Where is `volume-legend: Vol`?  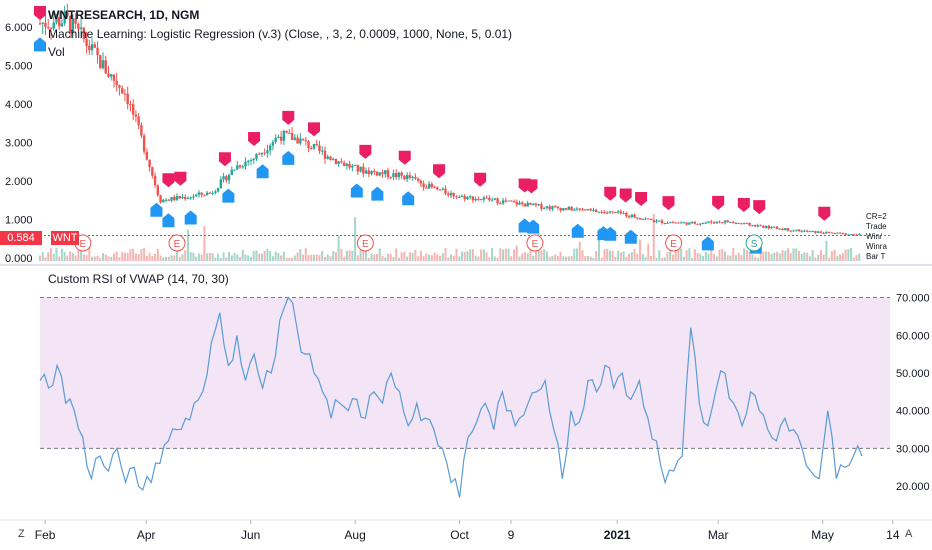
volume-legend: Vol is located at coordinates (56, 52).